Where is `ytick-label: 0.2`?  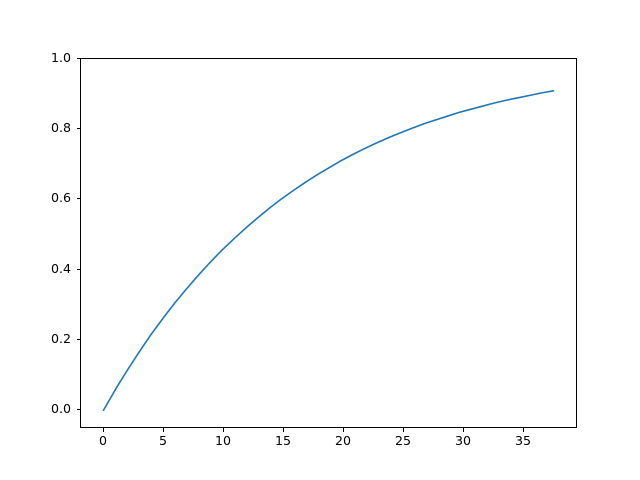 ytick-label: 0.2 is located at coordinates (60, 338).